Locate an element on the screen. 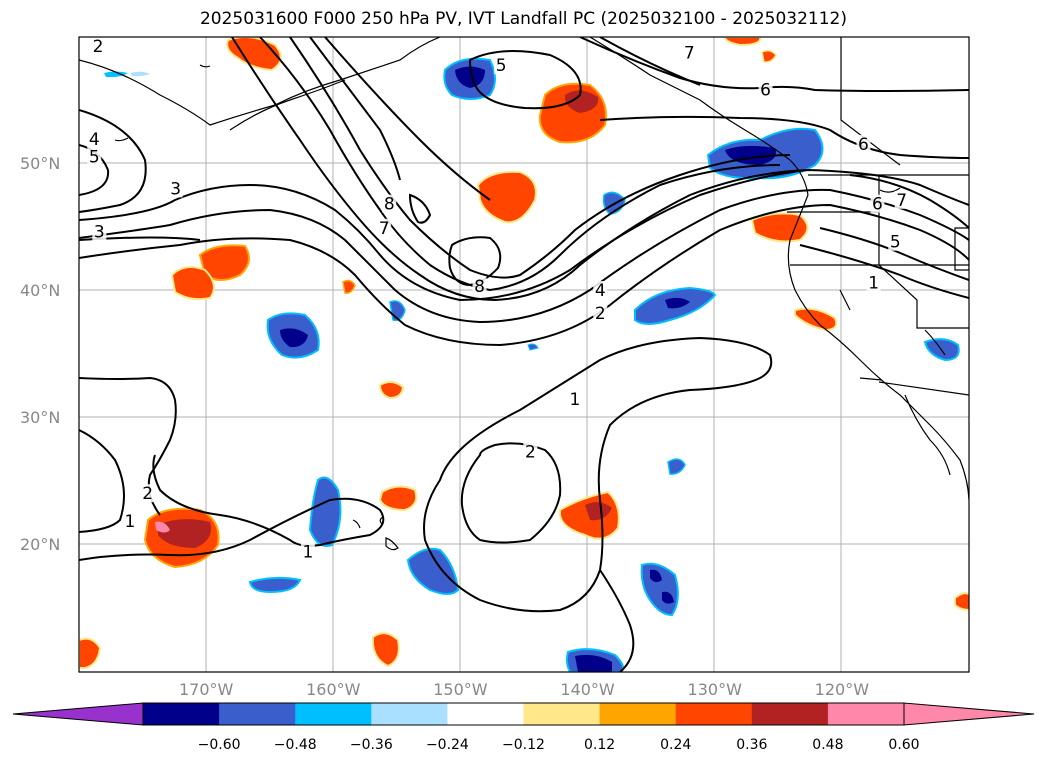 This screenshot has height=765, width=1047. lon-label: 150°W is located at coordinates (460, 689).